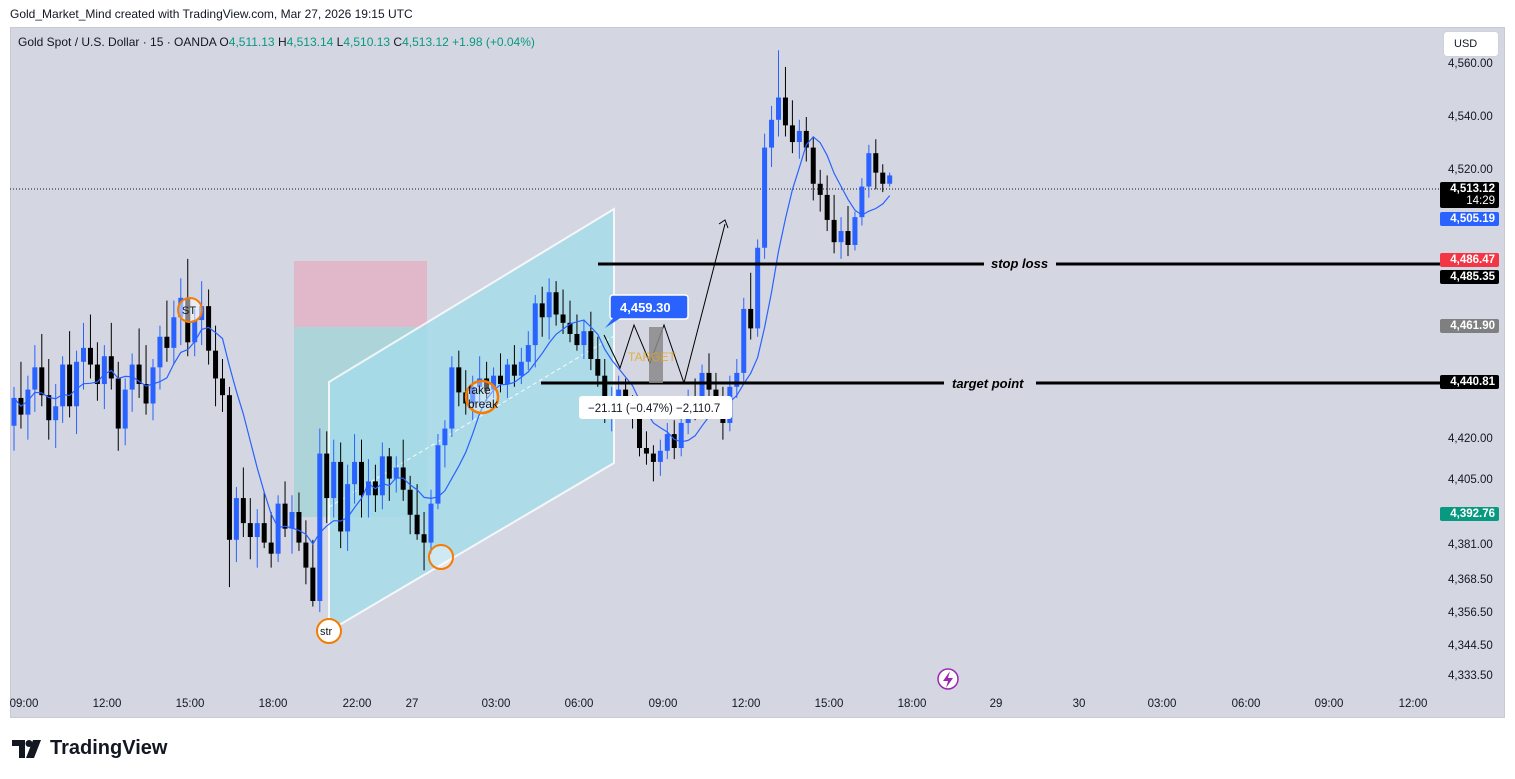 This screenshot has width=1515, height=779. What do you see at coordinates (89, 748) in the screenshot?
I see `tradingview-logo: TradingView` at bounding box center [89, 748].